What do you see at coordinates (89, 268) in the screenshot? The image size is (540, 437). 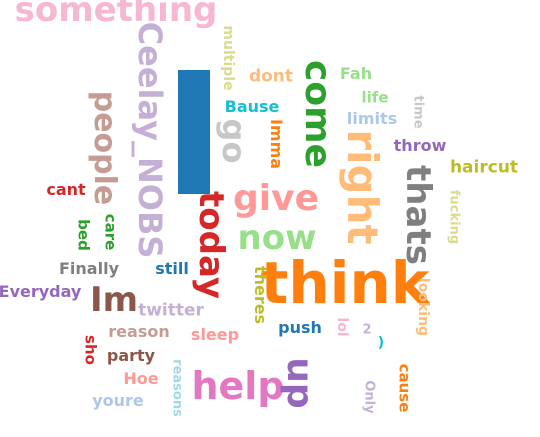 I see `word-finally: Finally` at bounding box center [89, 268].